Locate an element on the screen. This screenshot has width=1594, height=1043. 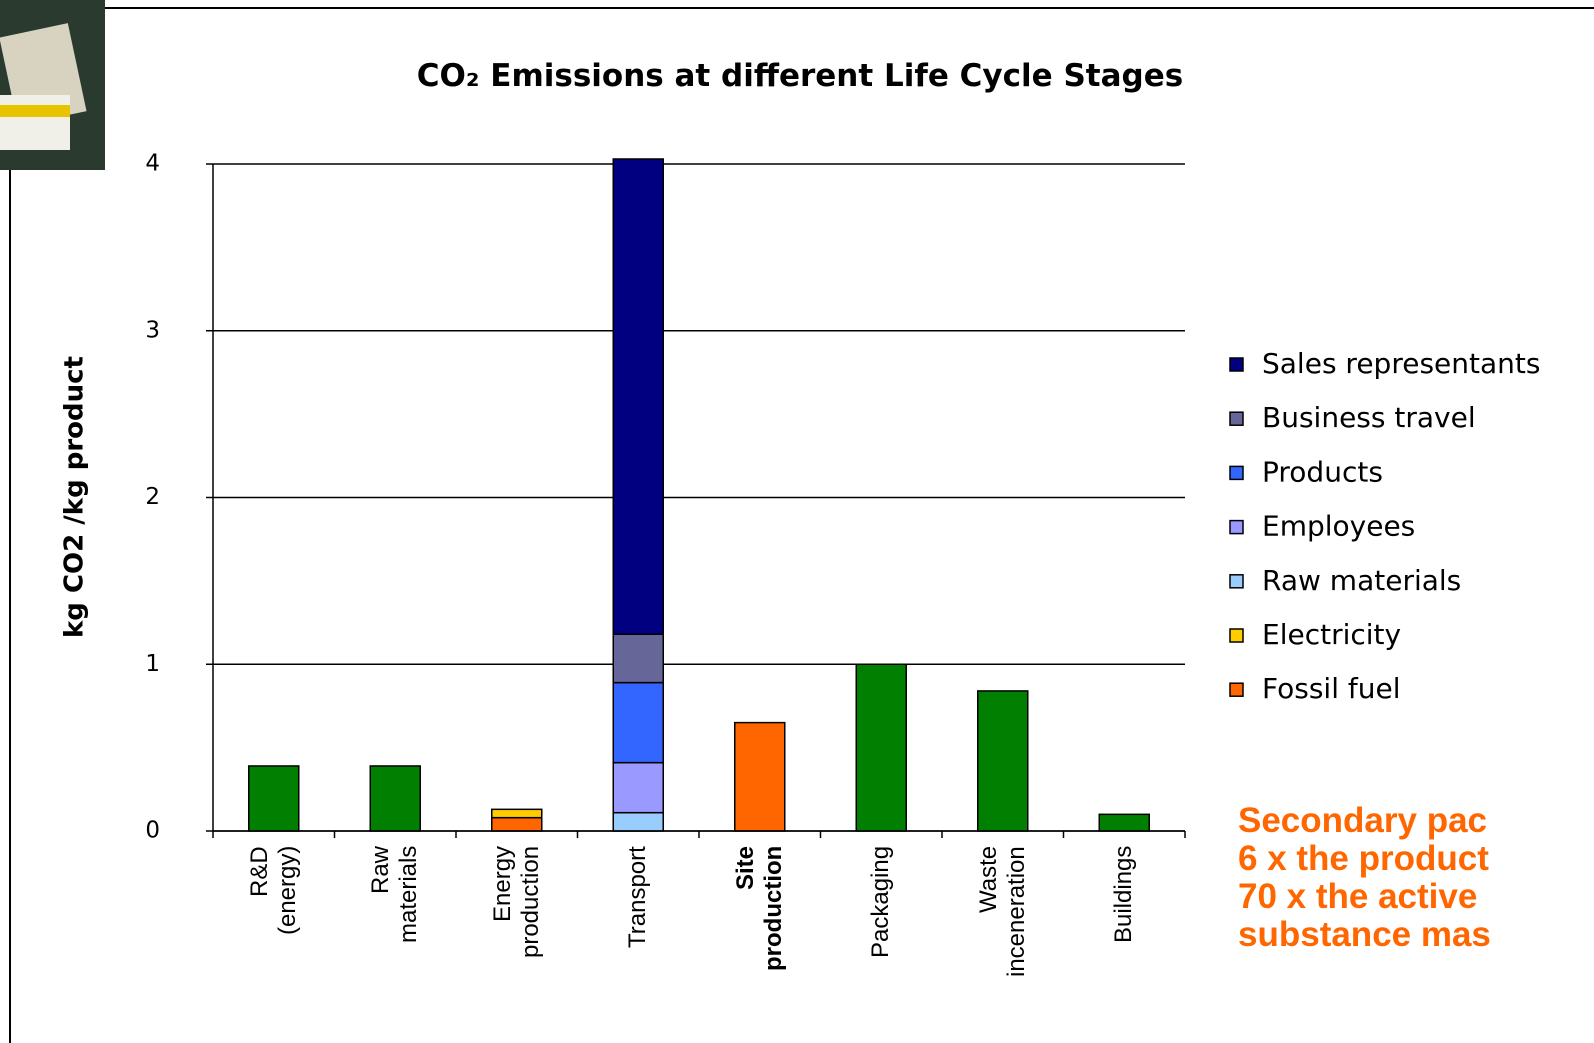
y-tick-label: 1 is located at coordinates (152, 664).